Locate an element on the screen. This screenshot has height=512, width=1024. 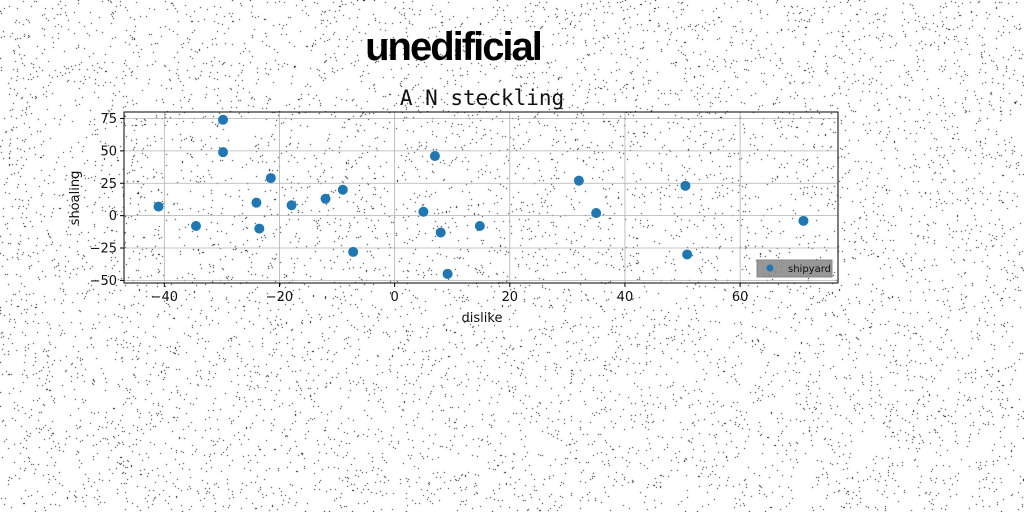
x-axis-label: dislike is located at coordinates (482, 318).